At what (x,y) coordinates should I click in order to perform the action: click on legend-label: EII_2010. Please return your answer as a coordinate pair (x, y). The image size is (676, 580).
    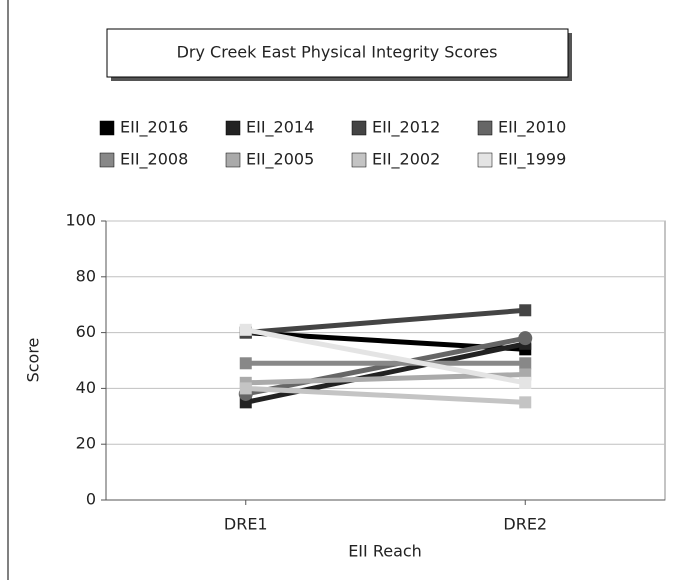
    Looking at the image, I should click on (532, 128).